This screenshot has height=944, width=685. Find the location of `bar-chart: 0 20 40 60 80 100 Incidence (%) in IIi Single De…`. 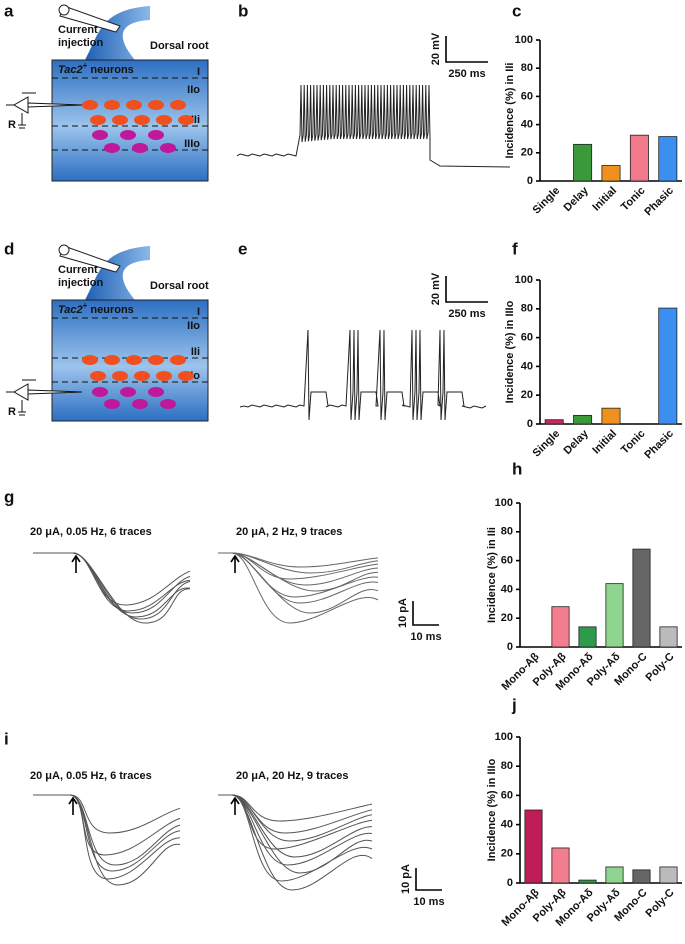

bar-chart: 0 20 40 60 80 100 Incidence (%) in IIi Single De… is located at coordinates (593, 126).